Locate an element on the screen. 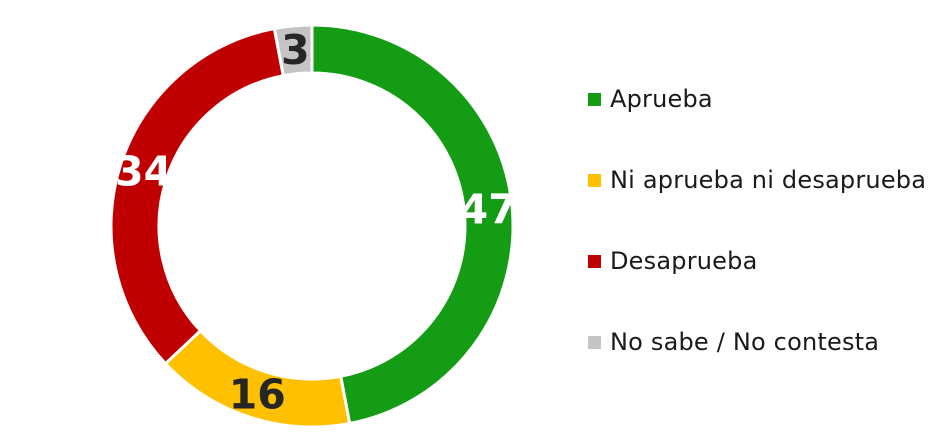 This screenshot has width=932, height=447. legend-item-no-sabe-no-contesta: No sabe / No contesta is located at coordinates (757, 342).